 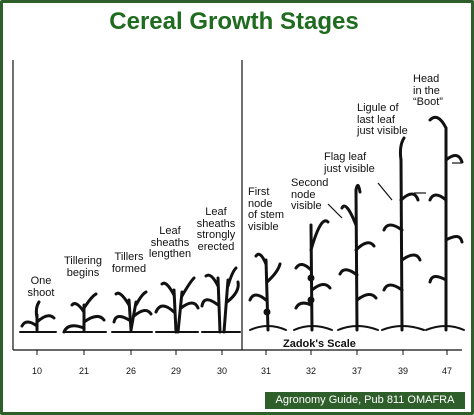 I want to click on tick-label: 21, so click(x=83, y=371).